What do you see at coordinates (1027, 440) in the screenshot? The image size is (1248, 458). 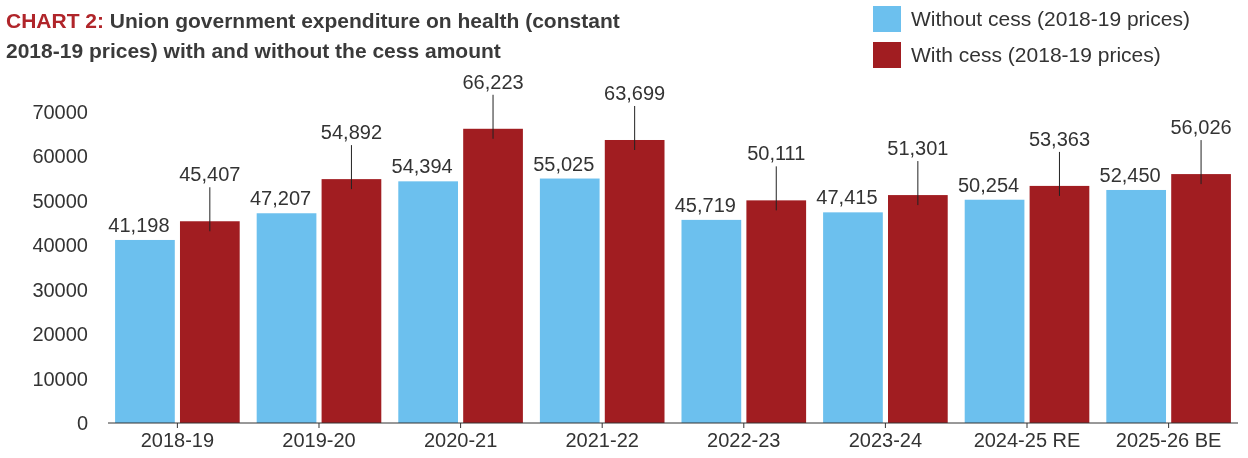 I see `x-tick-label: 2024-25 RE` at bounding box center [1027, 440].